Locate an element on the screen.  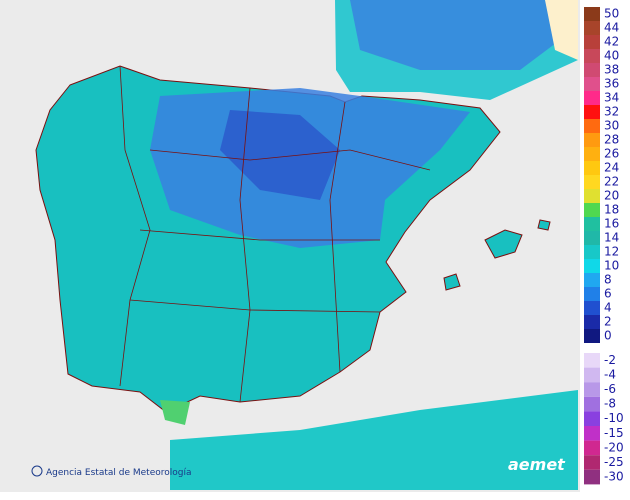
legend-label: 36 is located at coordinates (611, 84).